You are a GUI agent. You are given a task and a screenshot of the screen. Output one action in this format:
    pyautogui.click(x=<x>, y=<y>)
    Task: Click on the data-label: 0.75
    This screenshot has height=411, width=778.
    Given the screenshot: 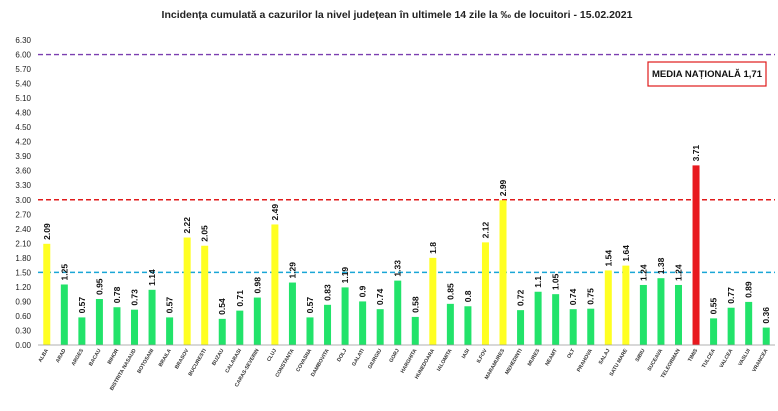 What is the action you would take?
    pyautogui.click(x=591, y=296)
    